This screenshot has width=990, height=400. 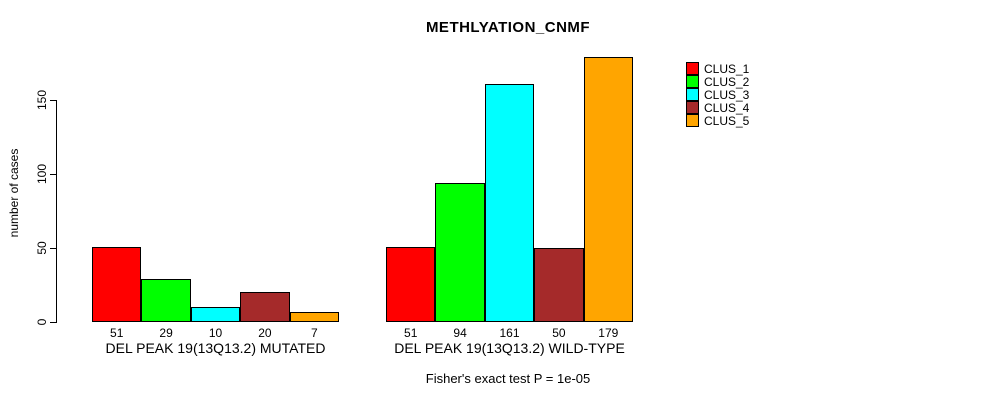 I want to click on legend-item: CLUS_1, so click(x=718, y=68).